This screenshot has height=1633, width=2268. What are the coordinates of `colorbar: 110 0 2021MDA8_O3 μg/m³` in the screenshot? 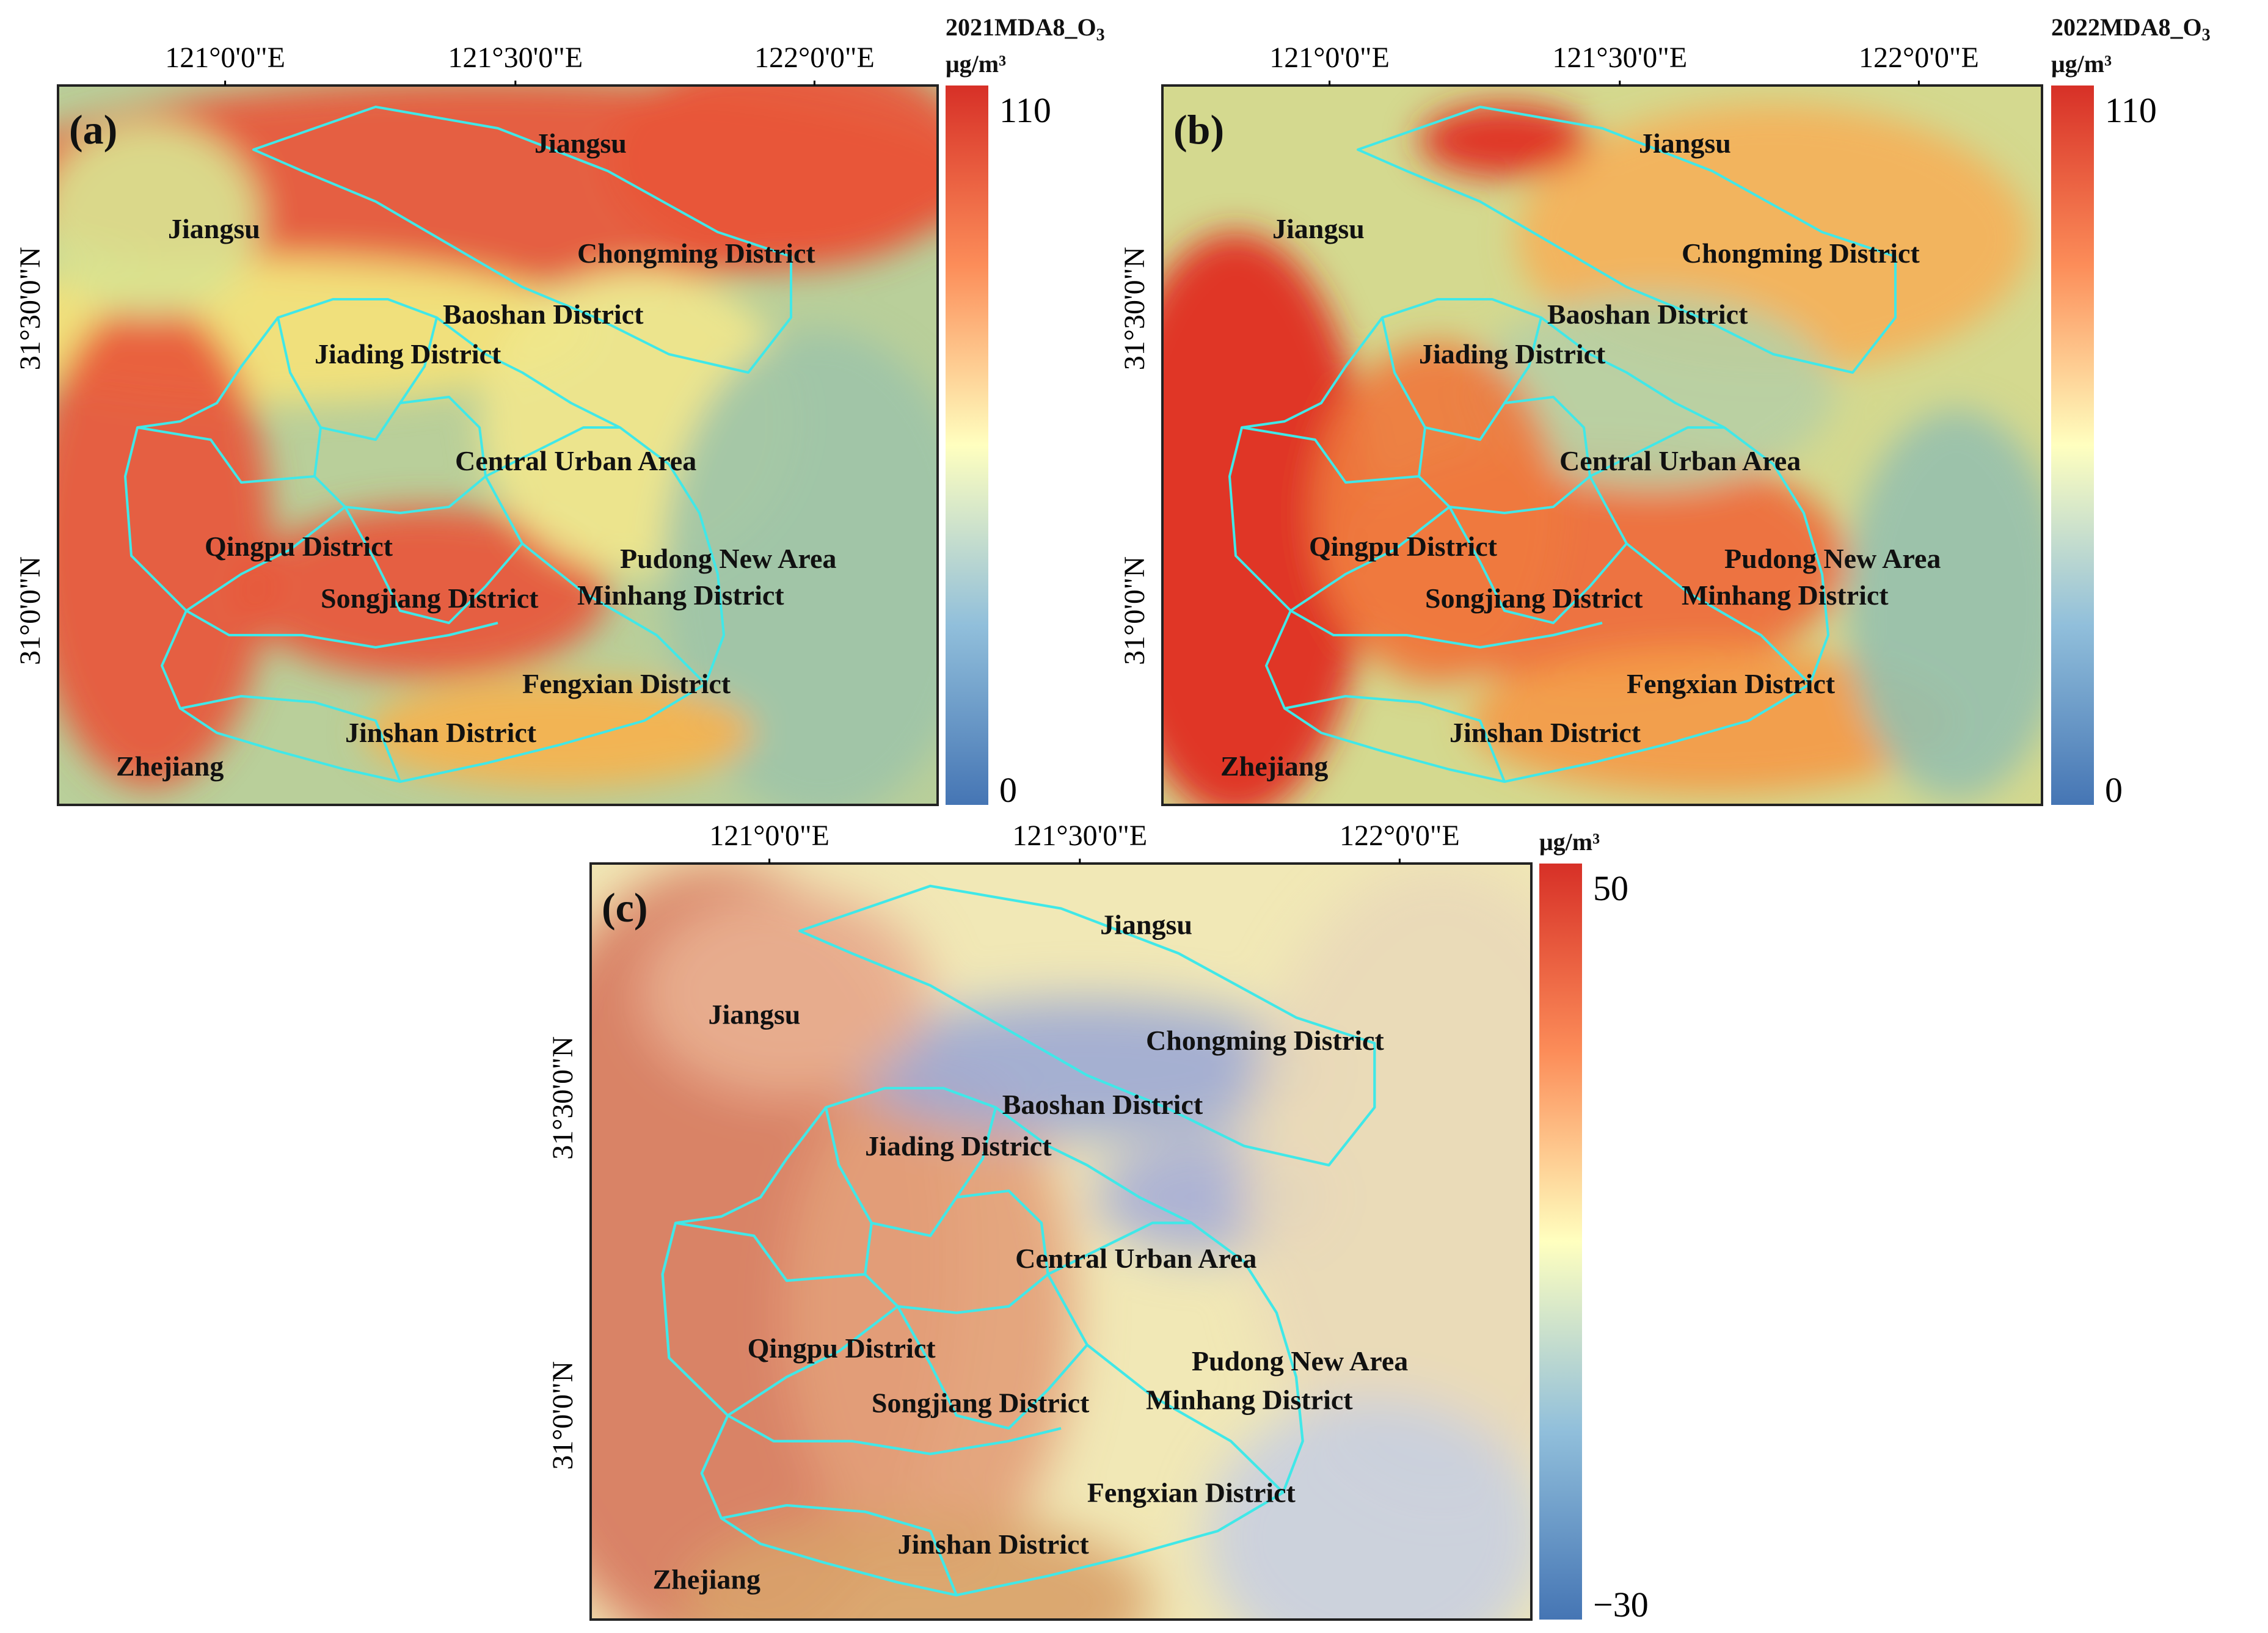 It's located at (1025, 412).